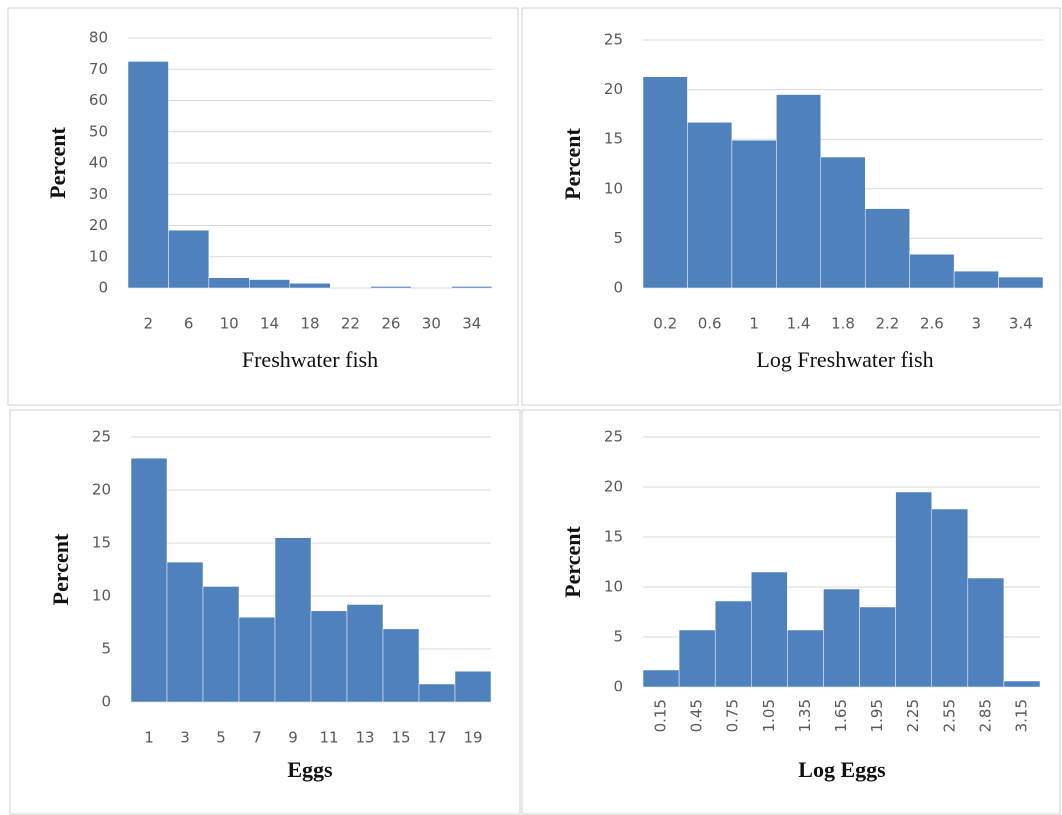  Describe the element at coordinates (390, 324) in the screenshot. I see `x-tick-label: 26` at that location.